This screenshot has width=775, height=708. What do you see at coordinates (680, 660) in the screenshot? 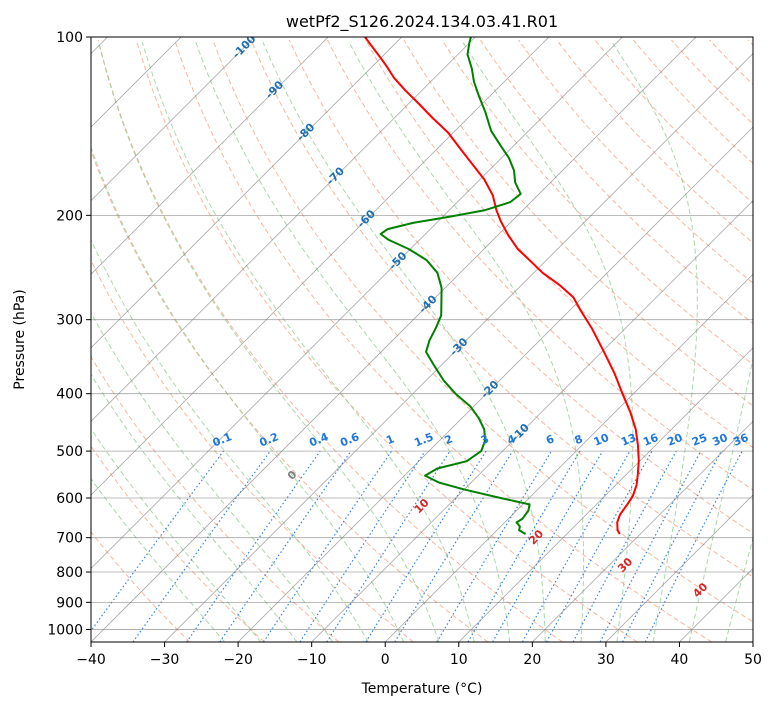
I see `x-tick-label: 40` at bounding box center [680, 660].